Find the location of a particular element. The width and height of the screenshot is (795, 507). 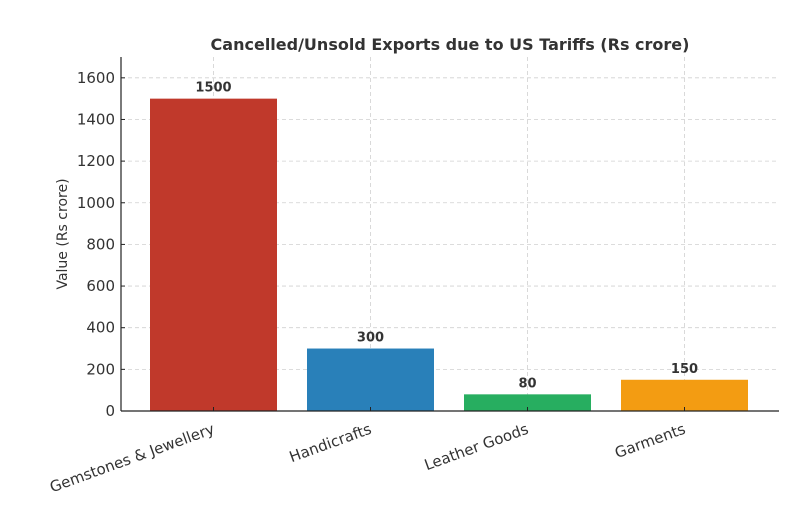

y-tick-label: 800 is located at coordinates (100, 244).